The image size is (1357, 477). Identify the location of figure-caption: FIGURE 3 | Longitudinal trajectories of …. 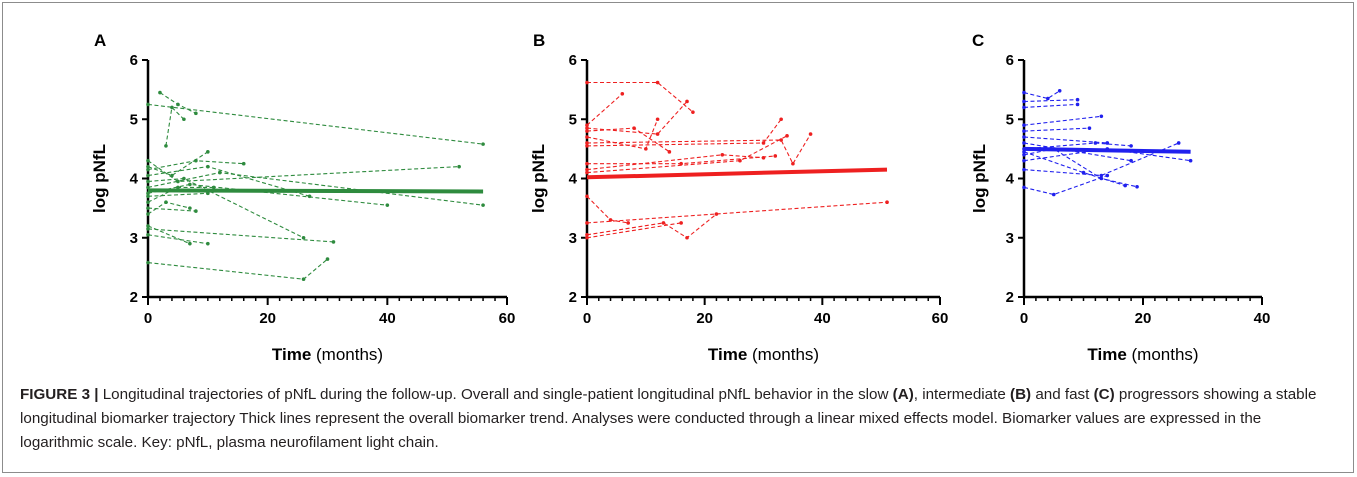
(679, 419).